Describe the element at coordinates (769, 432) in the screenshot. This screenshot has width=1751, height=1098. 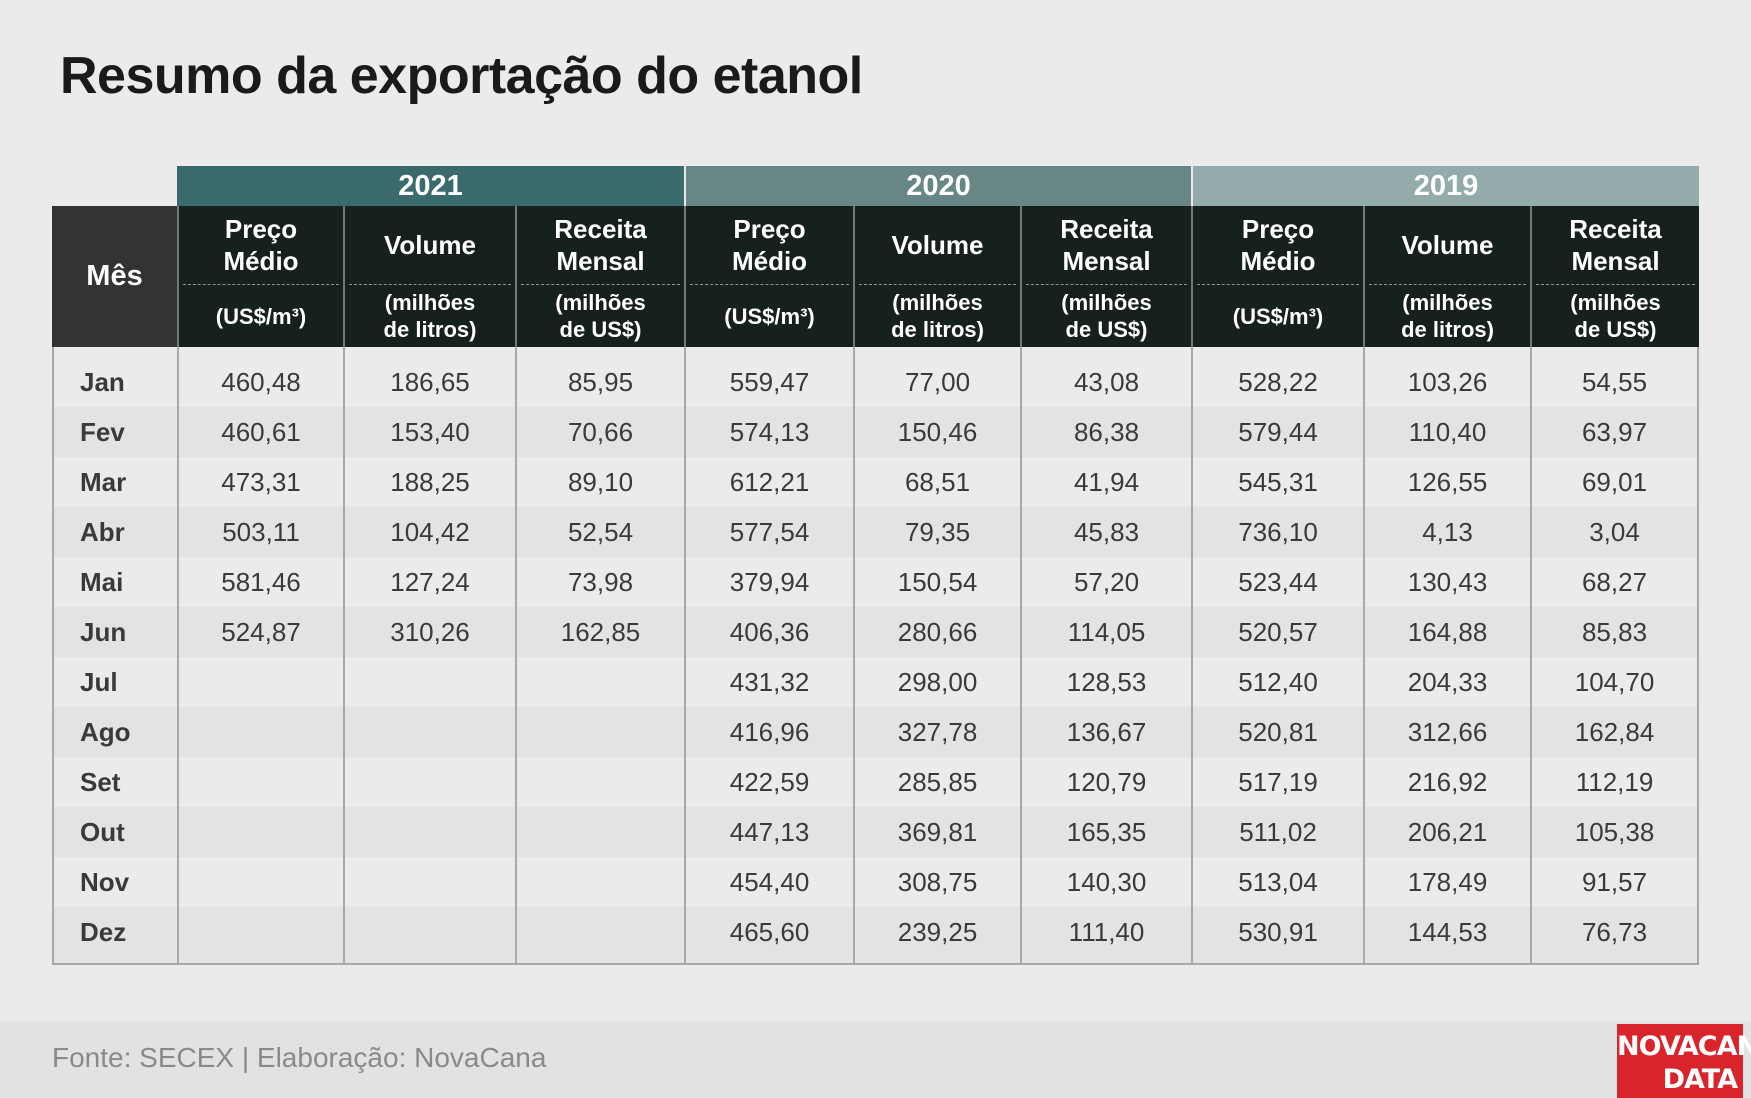
I see `table-cell: 574,13` at that location.